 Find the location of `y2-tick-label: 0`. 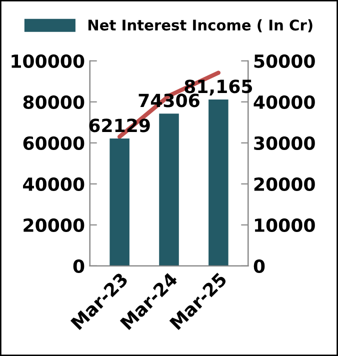

y2-tick-label: 0 is located at coordinates (259, 266).